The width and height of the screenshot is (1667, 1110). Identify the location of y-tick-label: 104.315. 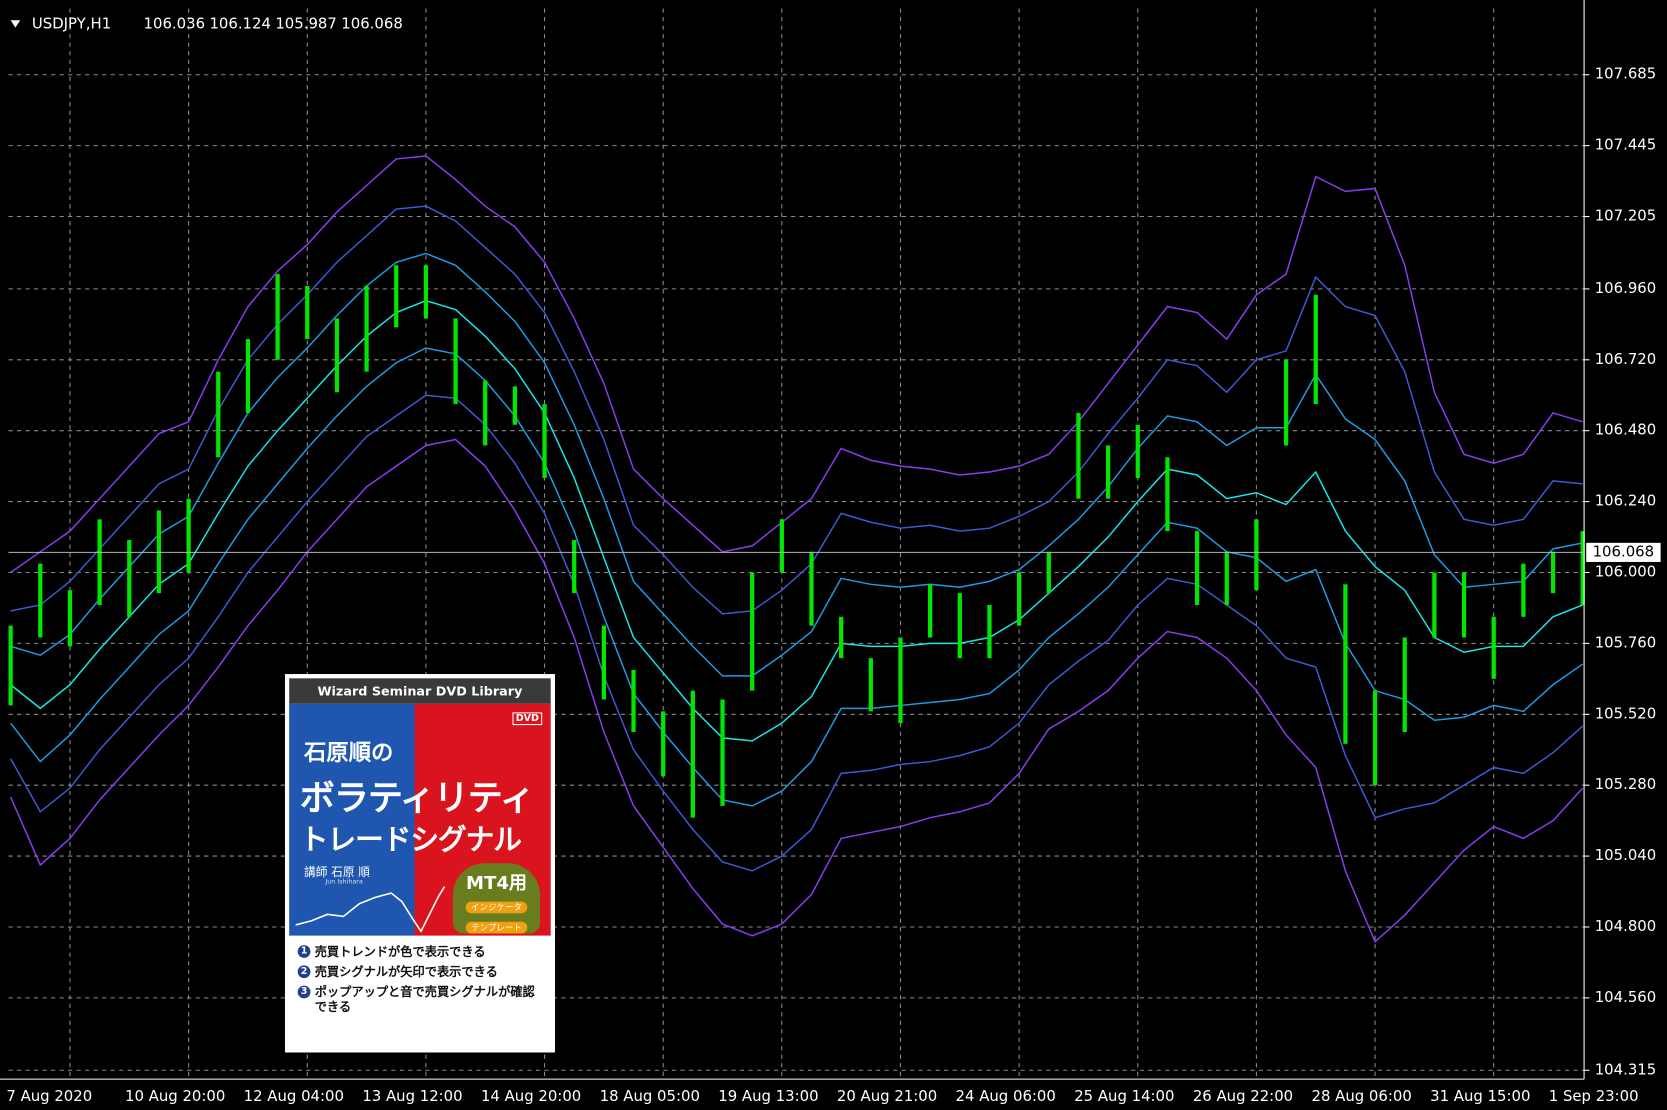
(1626, 1069).